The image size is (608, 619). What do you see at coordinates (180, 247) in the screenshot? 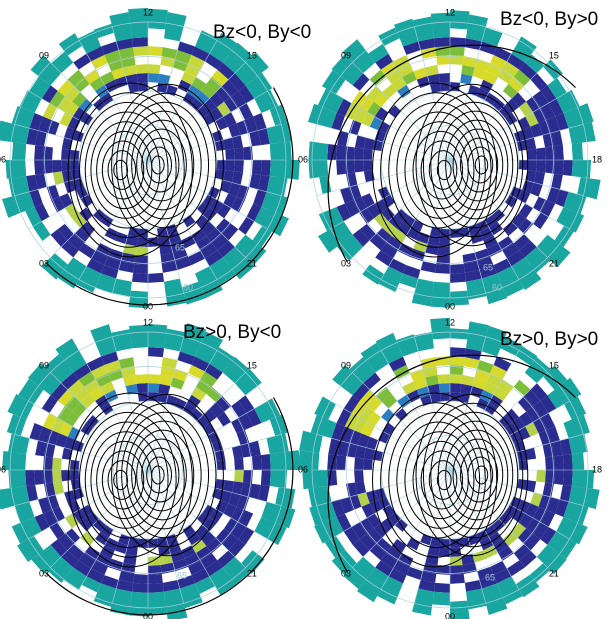
I see `lat-label: 65` at bounding box center [180, 247].